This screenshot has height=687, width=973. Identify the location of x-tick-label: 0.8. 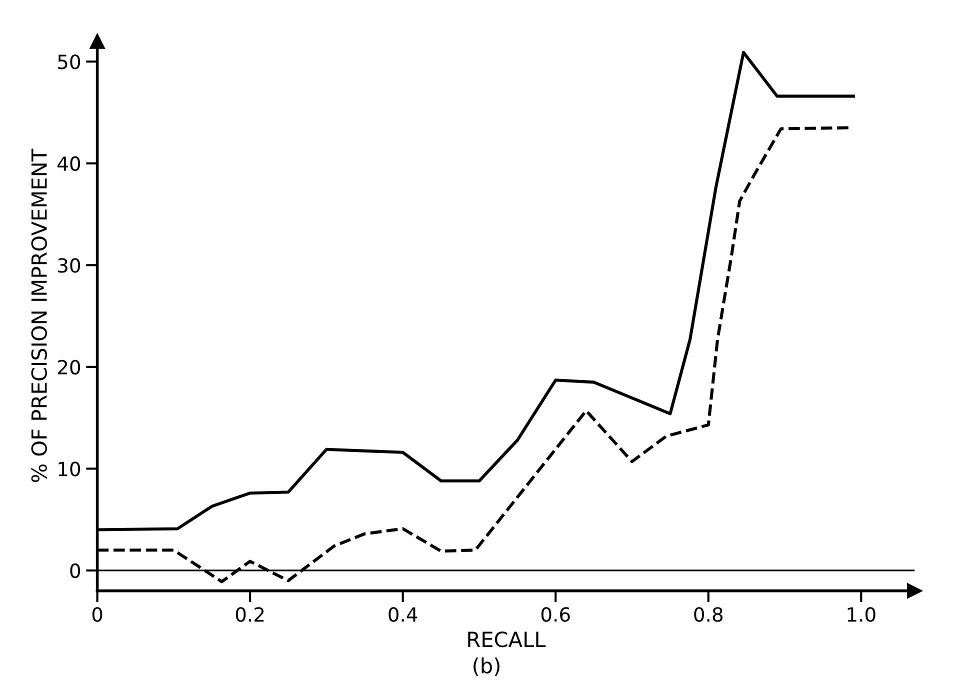
(708, 614).